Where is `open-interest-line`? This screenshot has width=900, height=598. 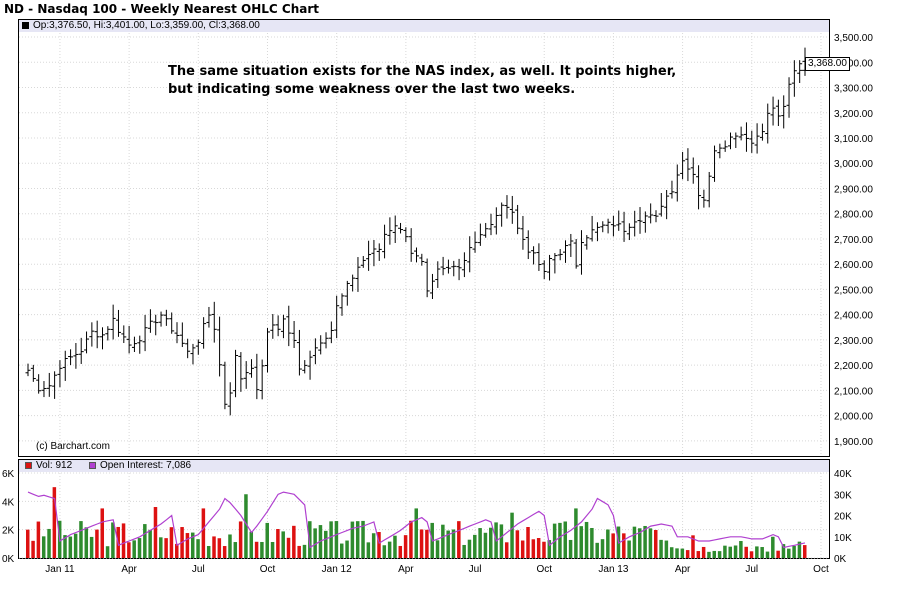 open-interest-line is located at coordinates (416, 520).